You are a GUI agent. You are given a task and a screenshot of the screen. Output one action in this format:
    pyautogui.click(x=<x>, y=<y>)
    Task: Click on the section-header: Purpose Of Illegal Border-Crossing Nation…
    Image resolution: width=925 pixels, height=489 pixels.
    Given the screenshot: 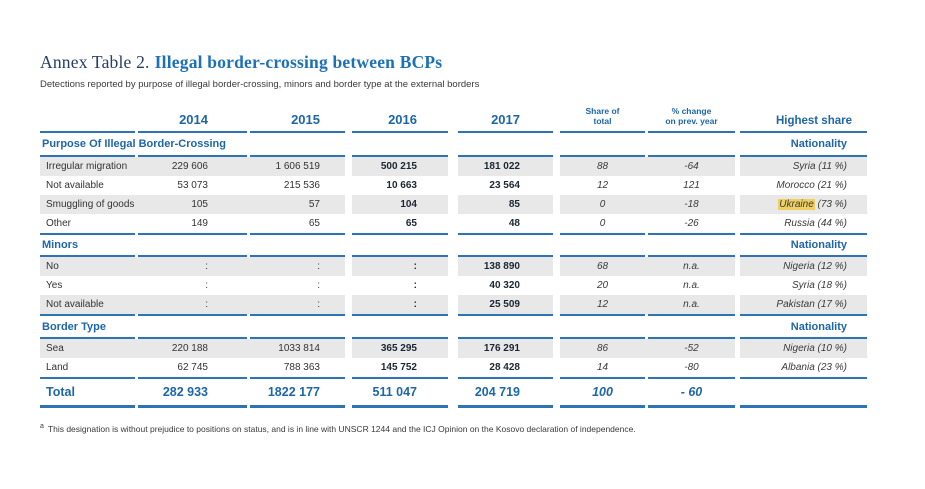 What is the action you would take?
    pyautogui.click(x=453, y=144)
    